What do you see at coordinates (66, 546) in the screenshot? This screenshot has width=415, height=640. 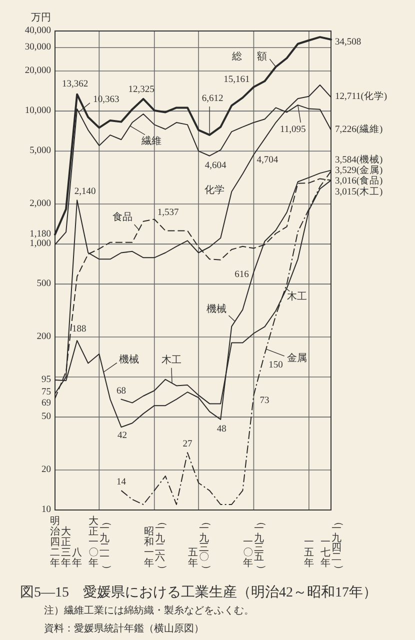 I see `x-tick-label: 大正三年` at bounding box center [66, 546].